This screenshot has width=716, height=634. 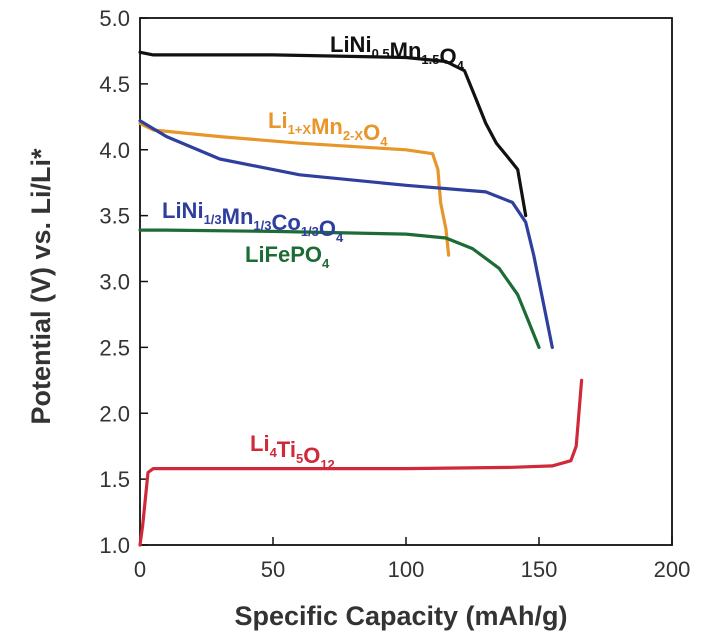 I want to click on y-tick-label: 5.0, so click(x=114, y=18).